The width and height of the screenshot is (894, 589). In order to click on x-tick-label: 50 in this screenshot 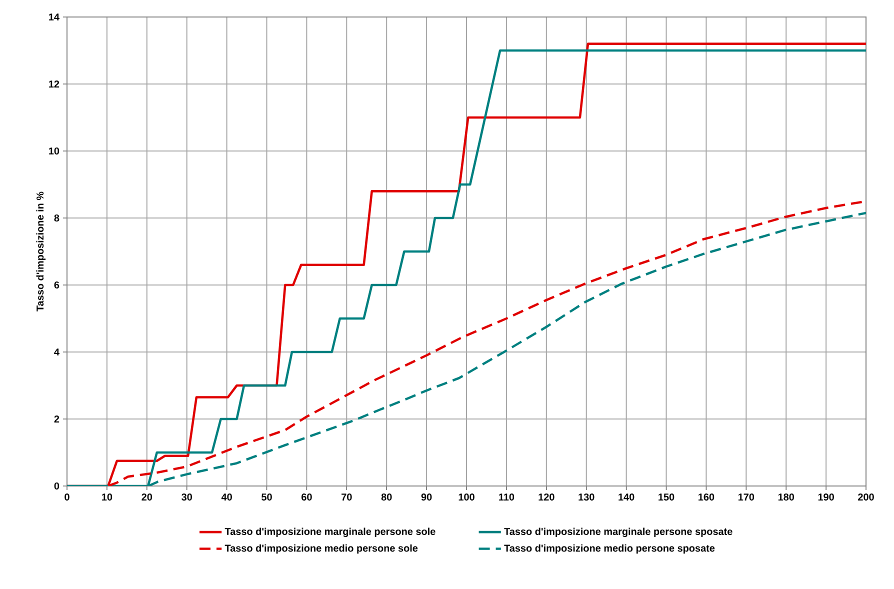, I will do `click(267, 497)`.